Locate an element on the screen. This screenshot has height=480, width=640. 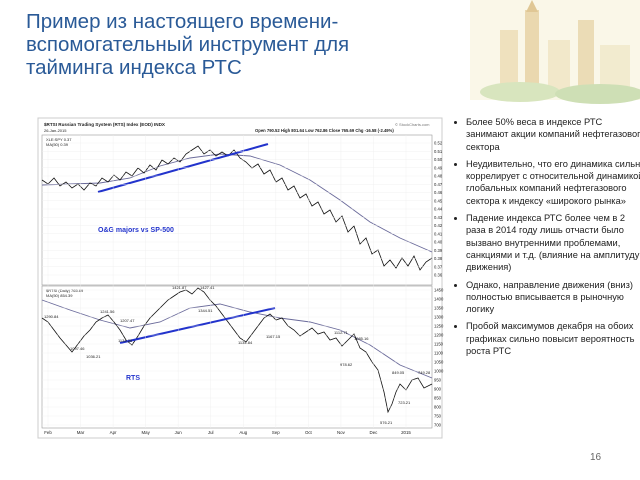
y-tick-label: 0.38 is located at coordinates (438, 258).